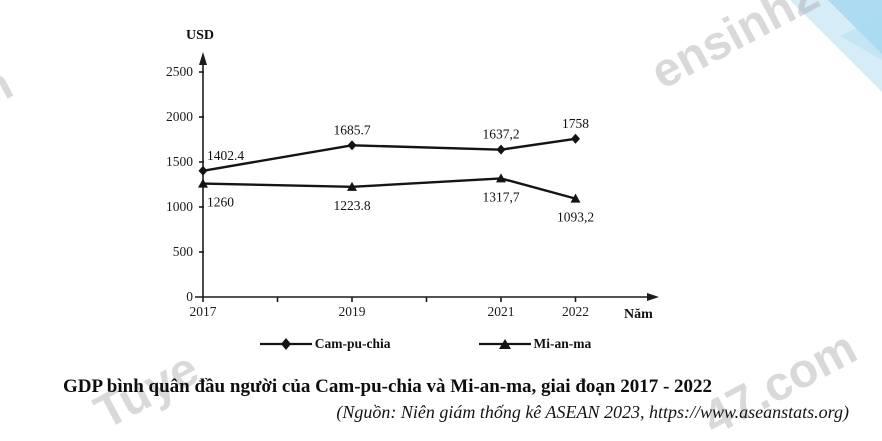 Image resolution: width=882 pixels, height=441 pixels. I want to click on data-point-label: 1637,2, so click(500, 134).